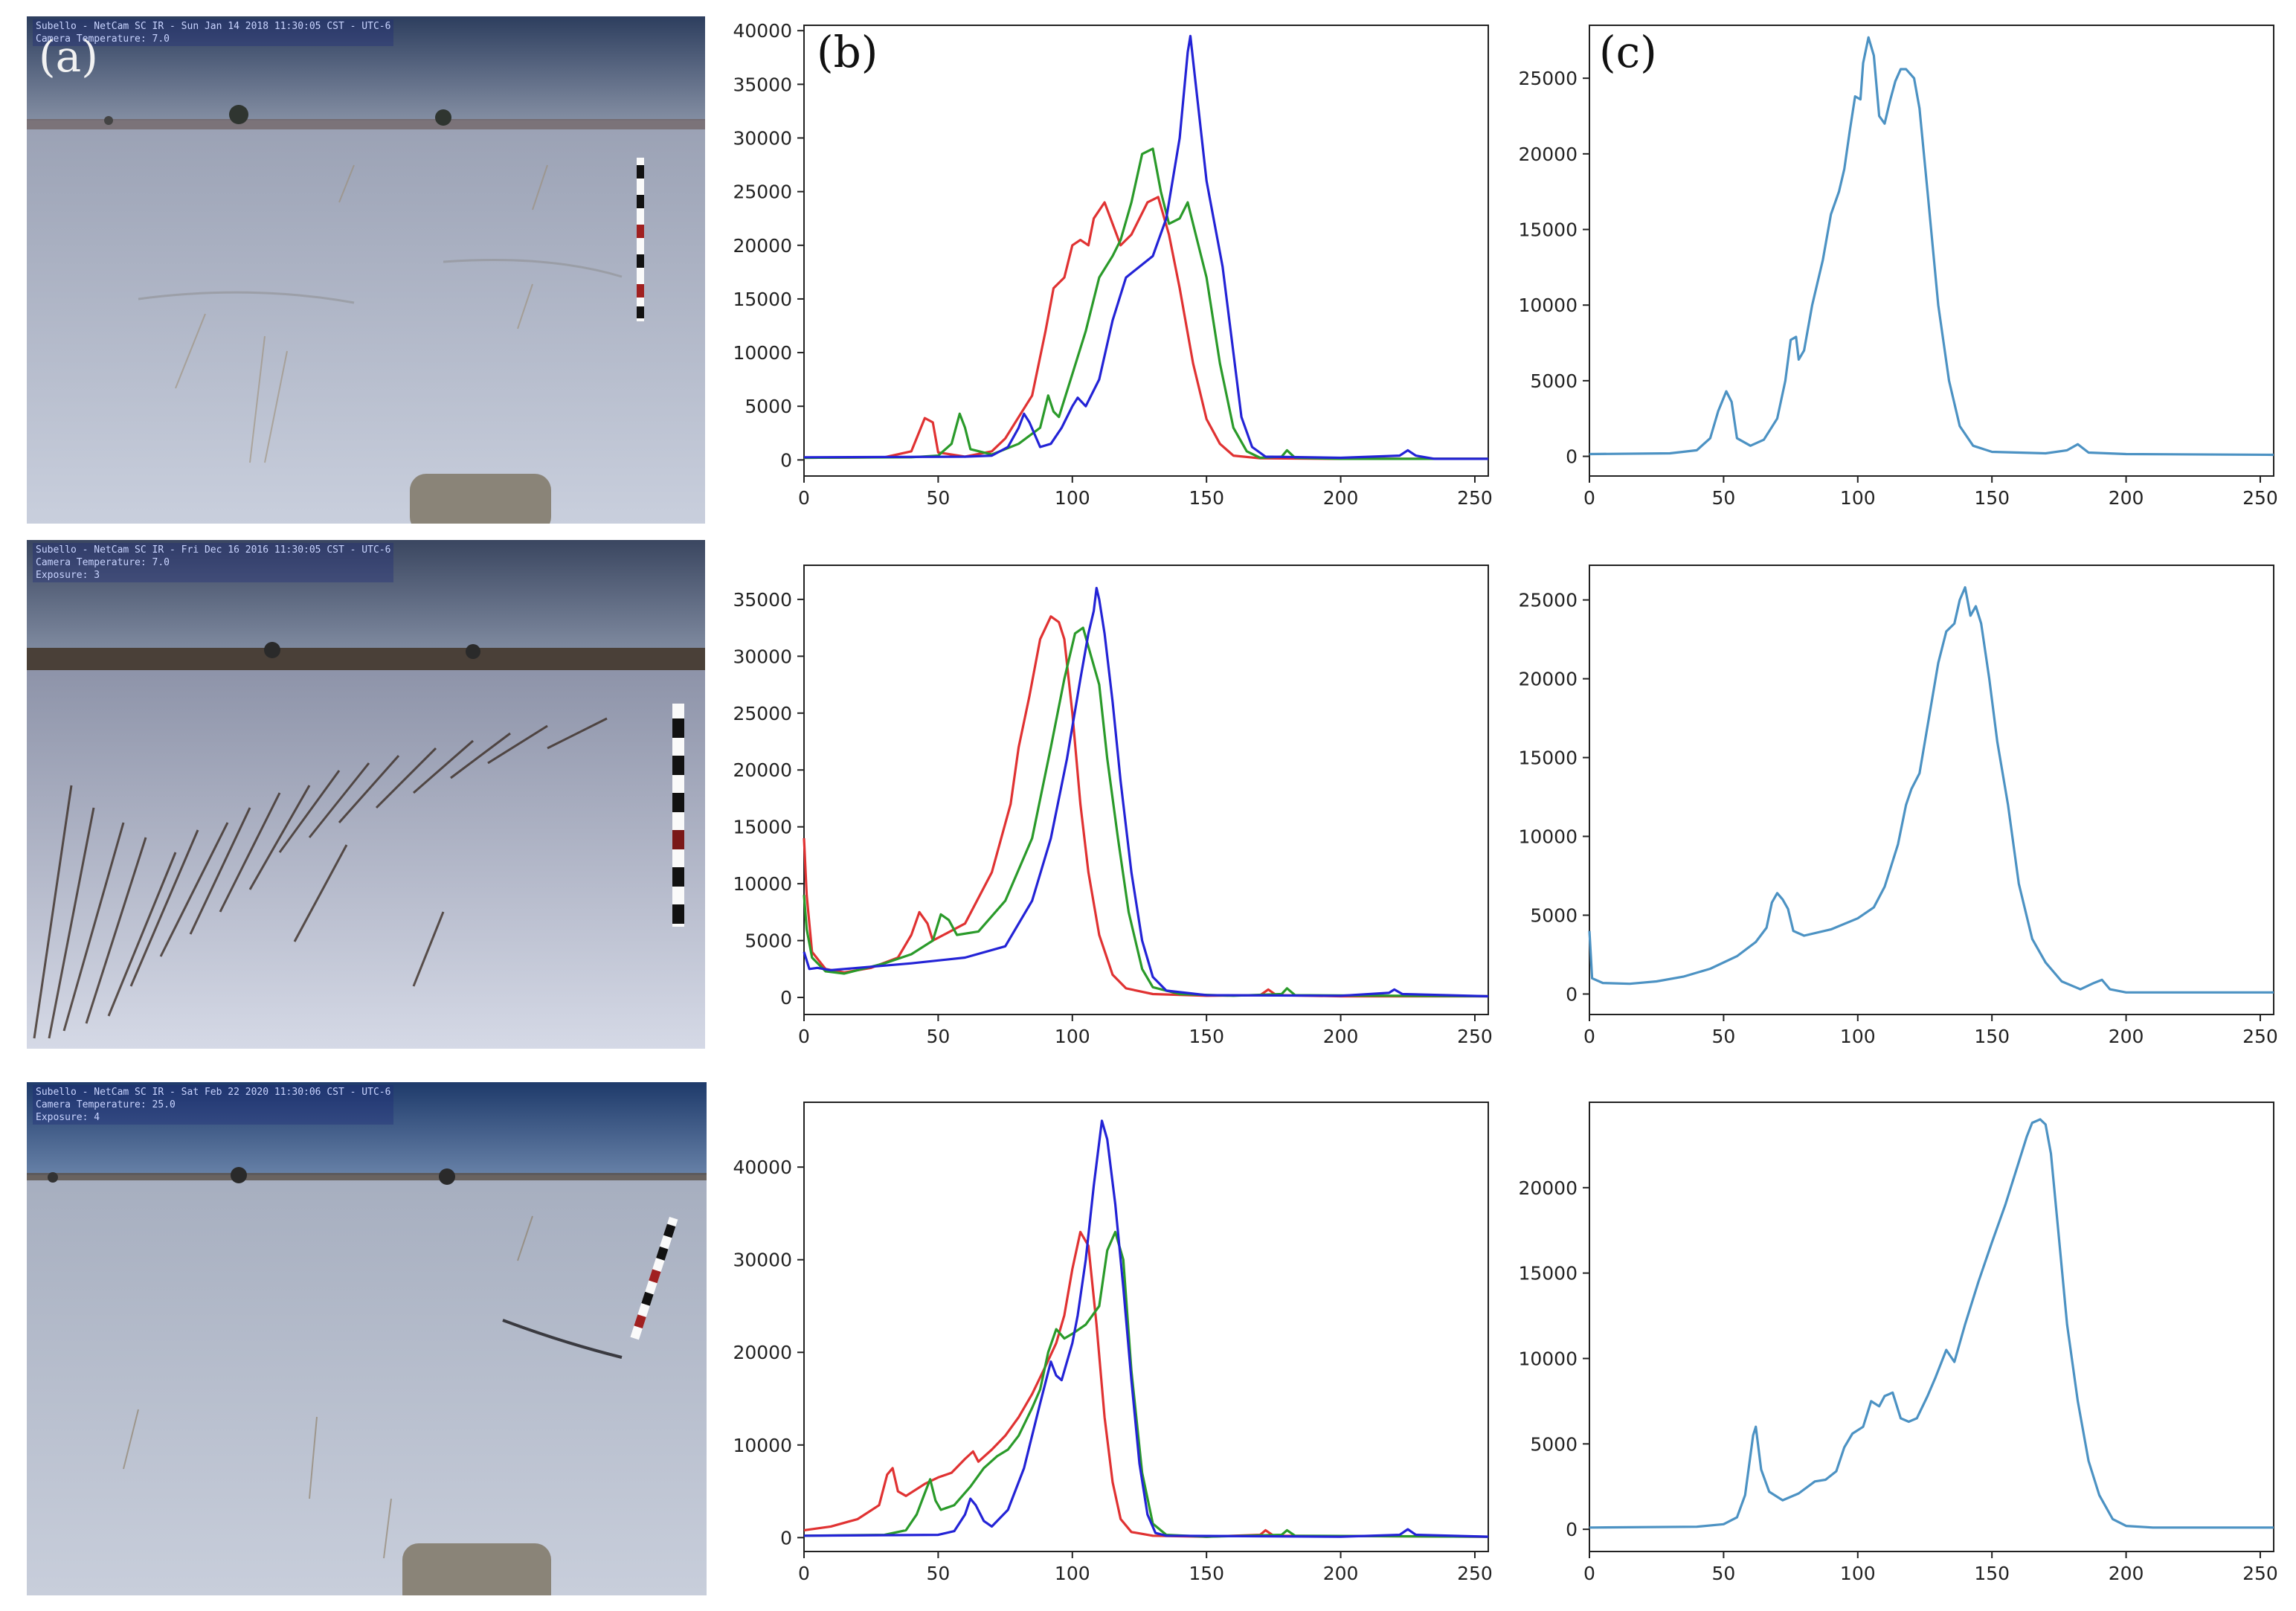 The width and height of the screenshot is (2296, 1611). I want to click on gray-hist-row2: 0 50 100 150 200 250 0 5000 10000 15000 20000 25000, so click(1898, 806).